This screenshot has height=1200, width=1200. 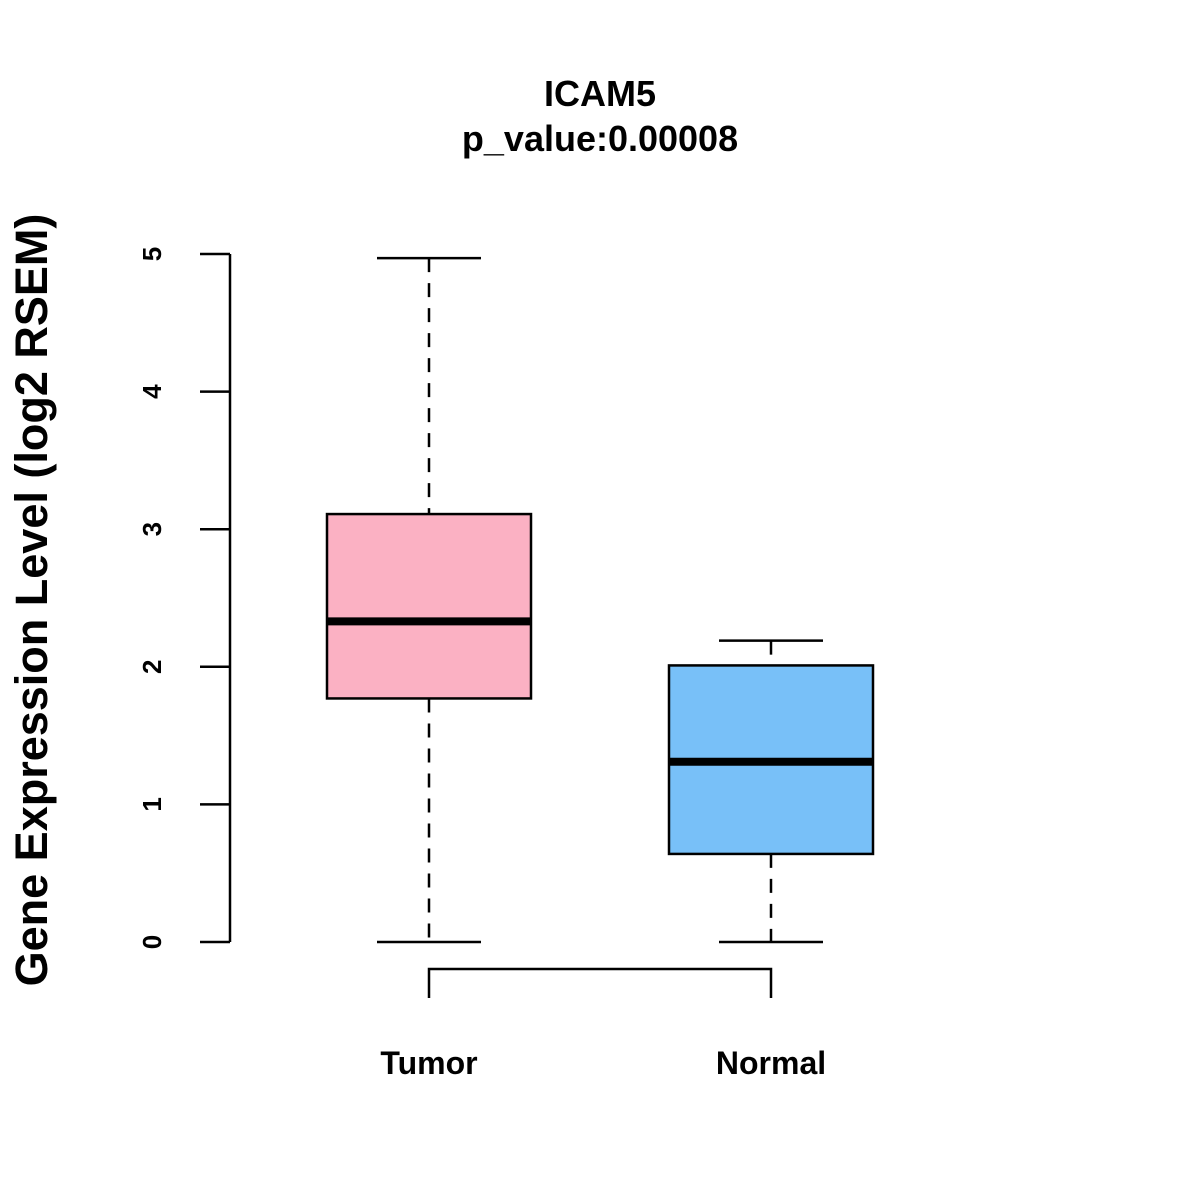 I want to click on iqr-box, so click(x=429, y=606).